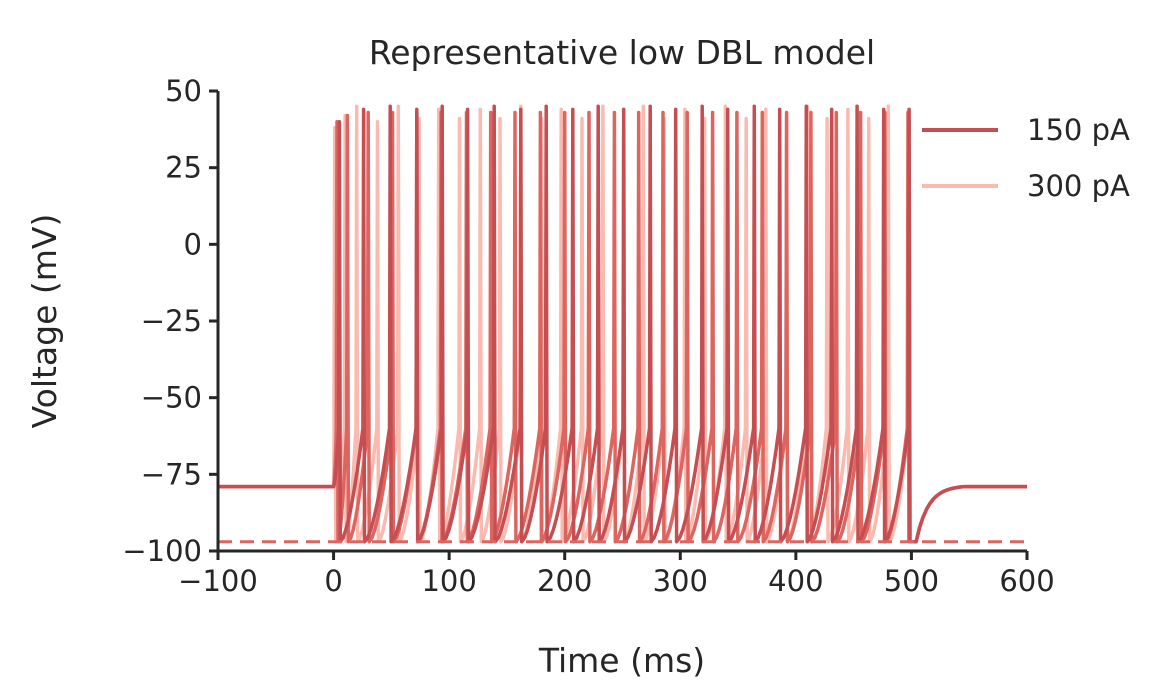 The height and width of the screenshot is (694, 1166). Describe the element at coordinates (621, 660) in the screenshot. I see `x-axis-label: Time (ms)` at that location.